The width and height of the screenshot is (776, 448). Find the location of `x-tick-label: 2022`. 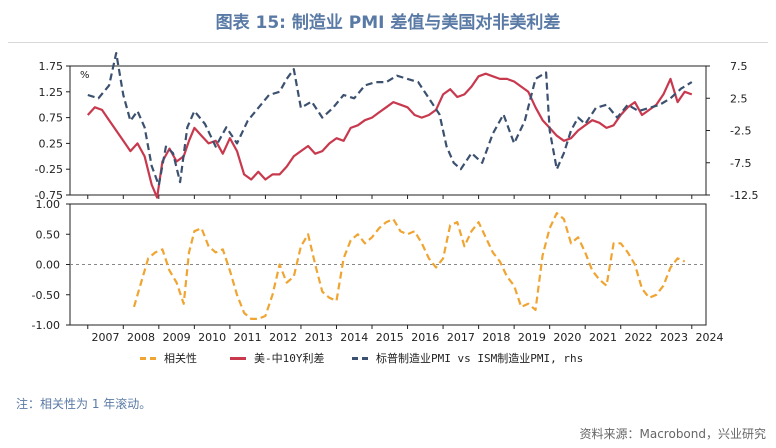

x-tick-label: 2022 is located at coordinates (638, 337).